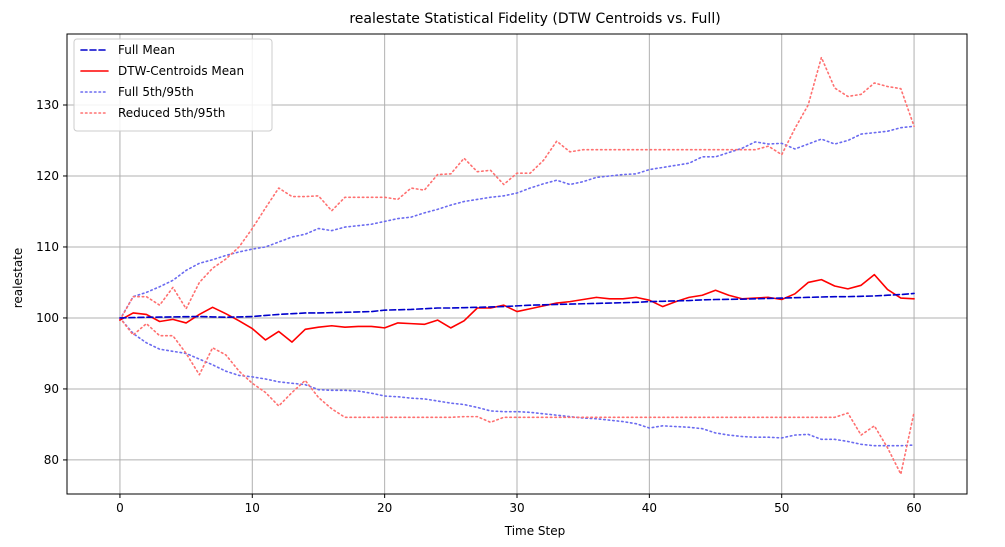  Describe the element at coordinates (913, 508) in the screenshot. I see `x-tick-label: 60` at that location.